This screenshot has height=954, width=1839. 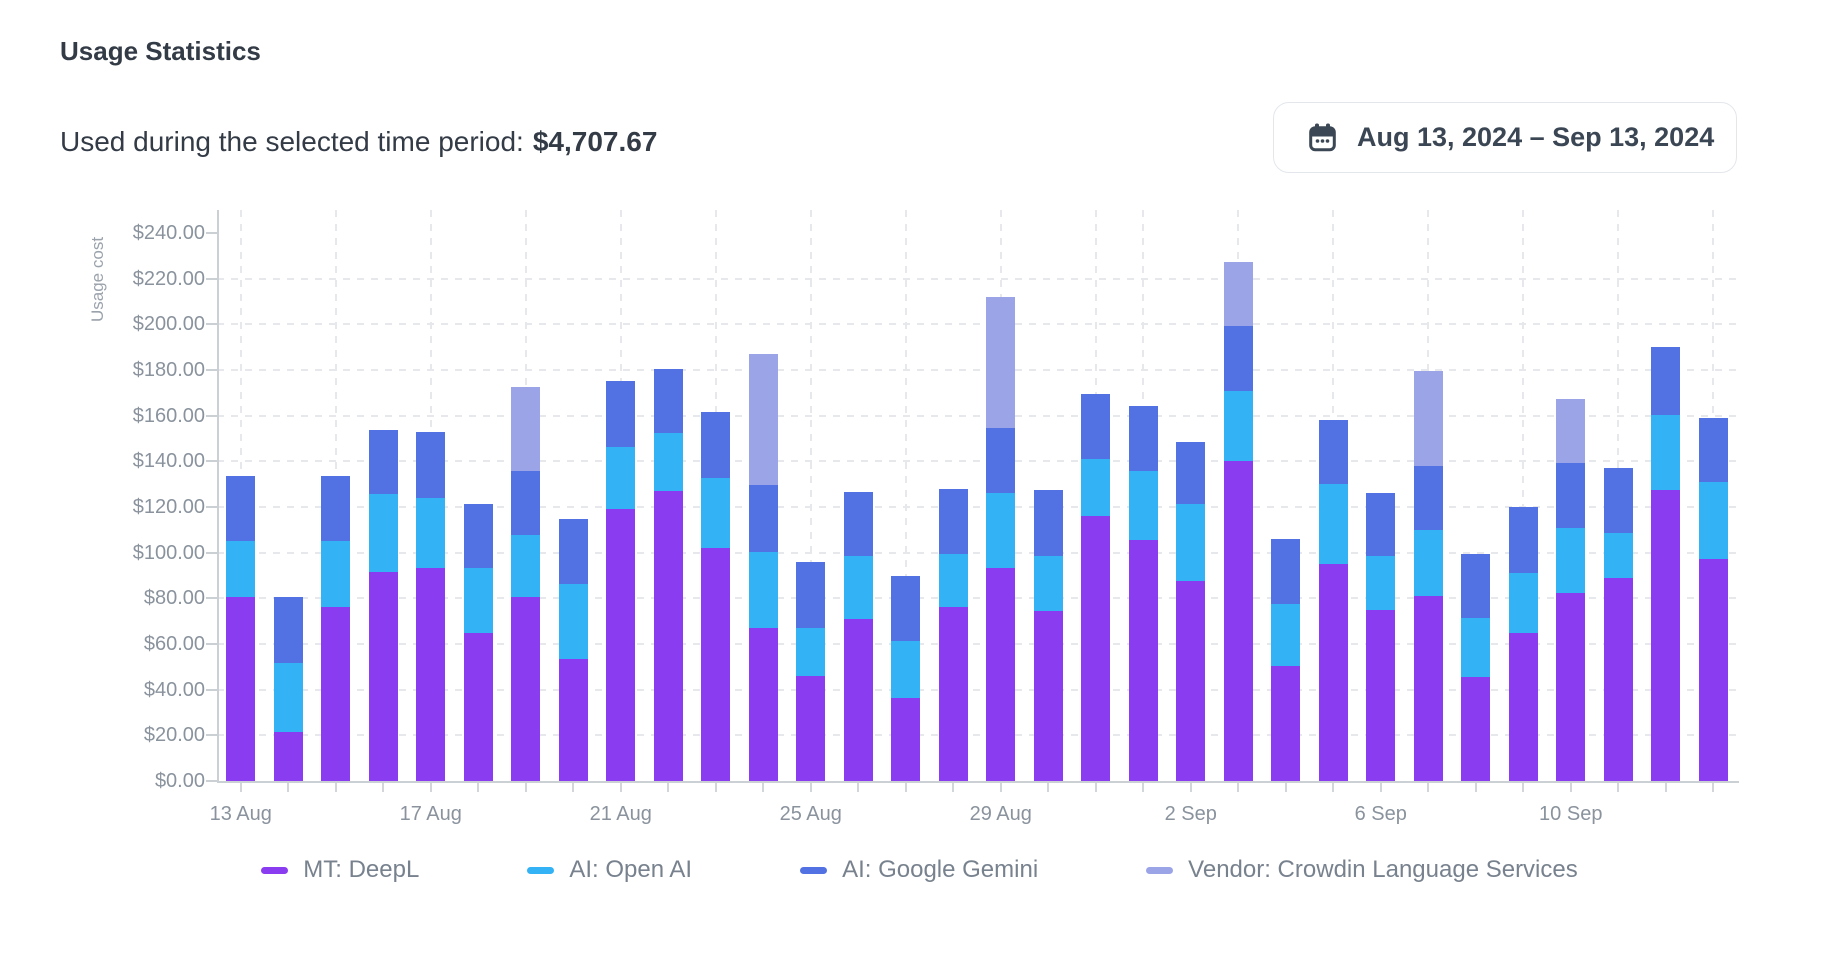 What do you see at coordinates (919, 870) in the screenshot?
I see `legend-item-gemini: AI: Google Gemini` at bounding box center [919, 870].